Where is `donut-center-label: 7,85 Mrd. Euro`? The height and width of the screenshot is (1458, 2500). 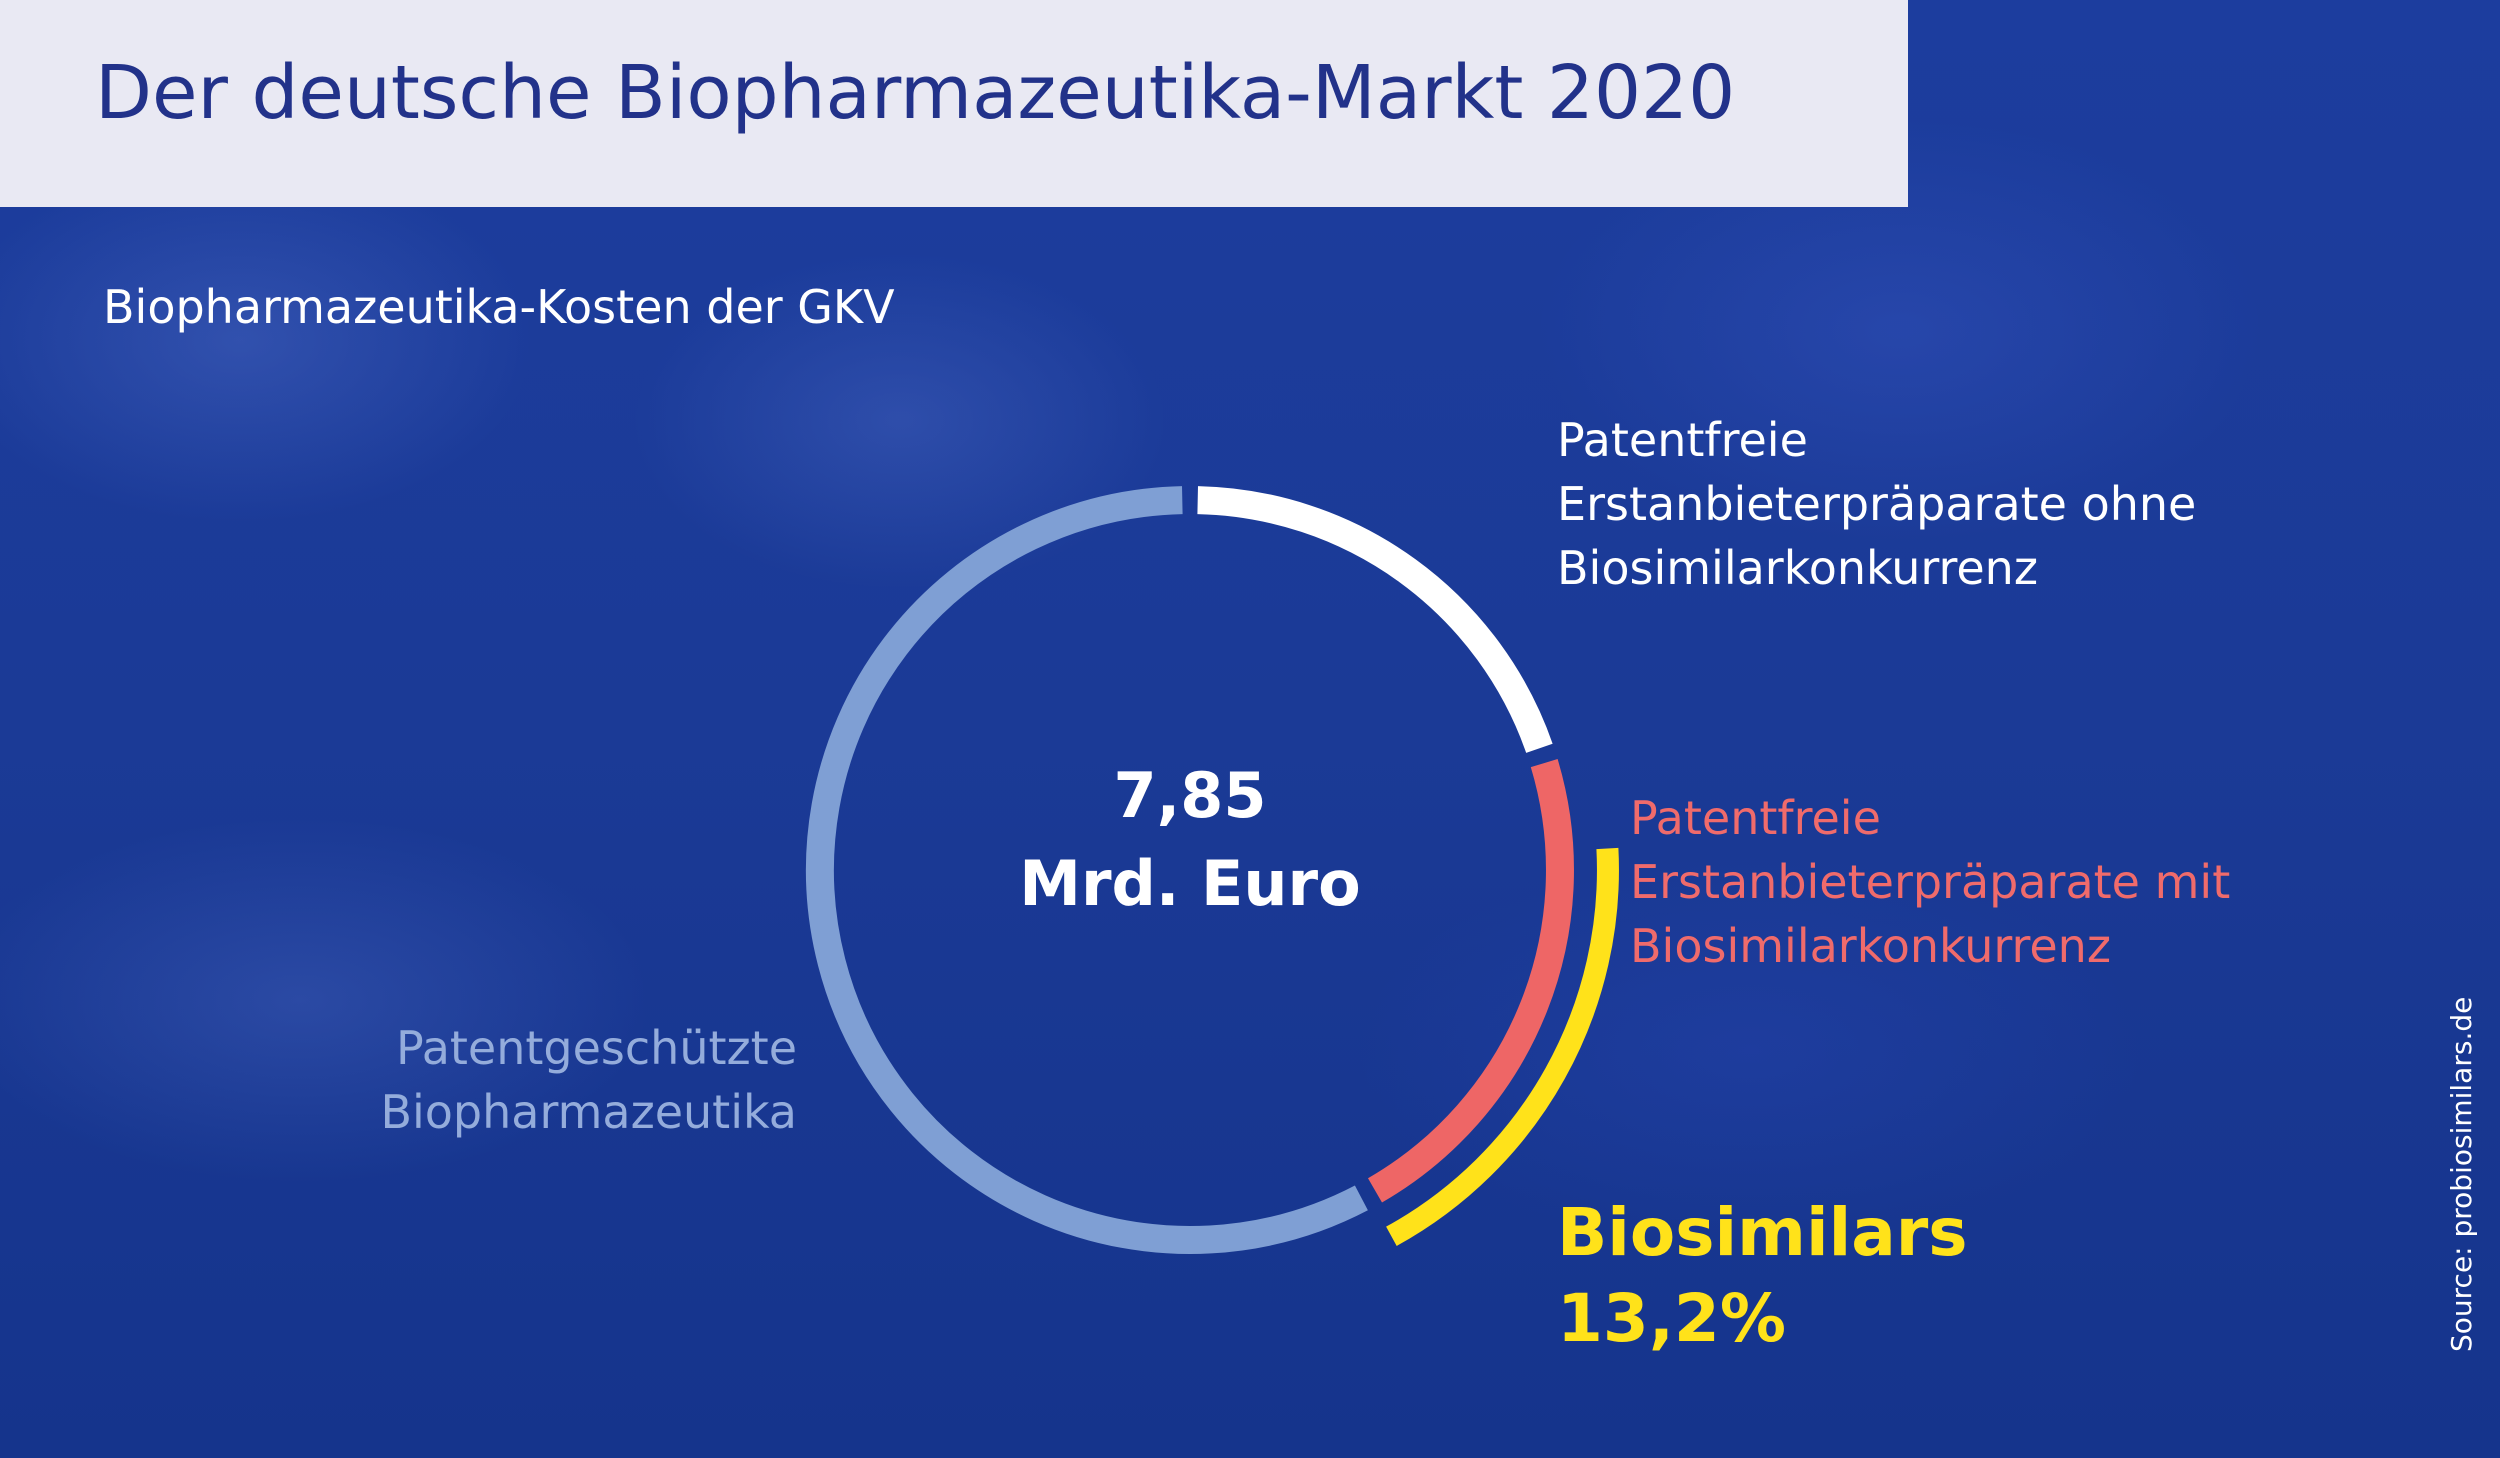
donut-center-label: 7,85 Mrd. Euro is located at coordinates (1190, 840).